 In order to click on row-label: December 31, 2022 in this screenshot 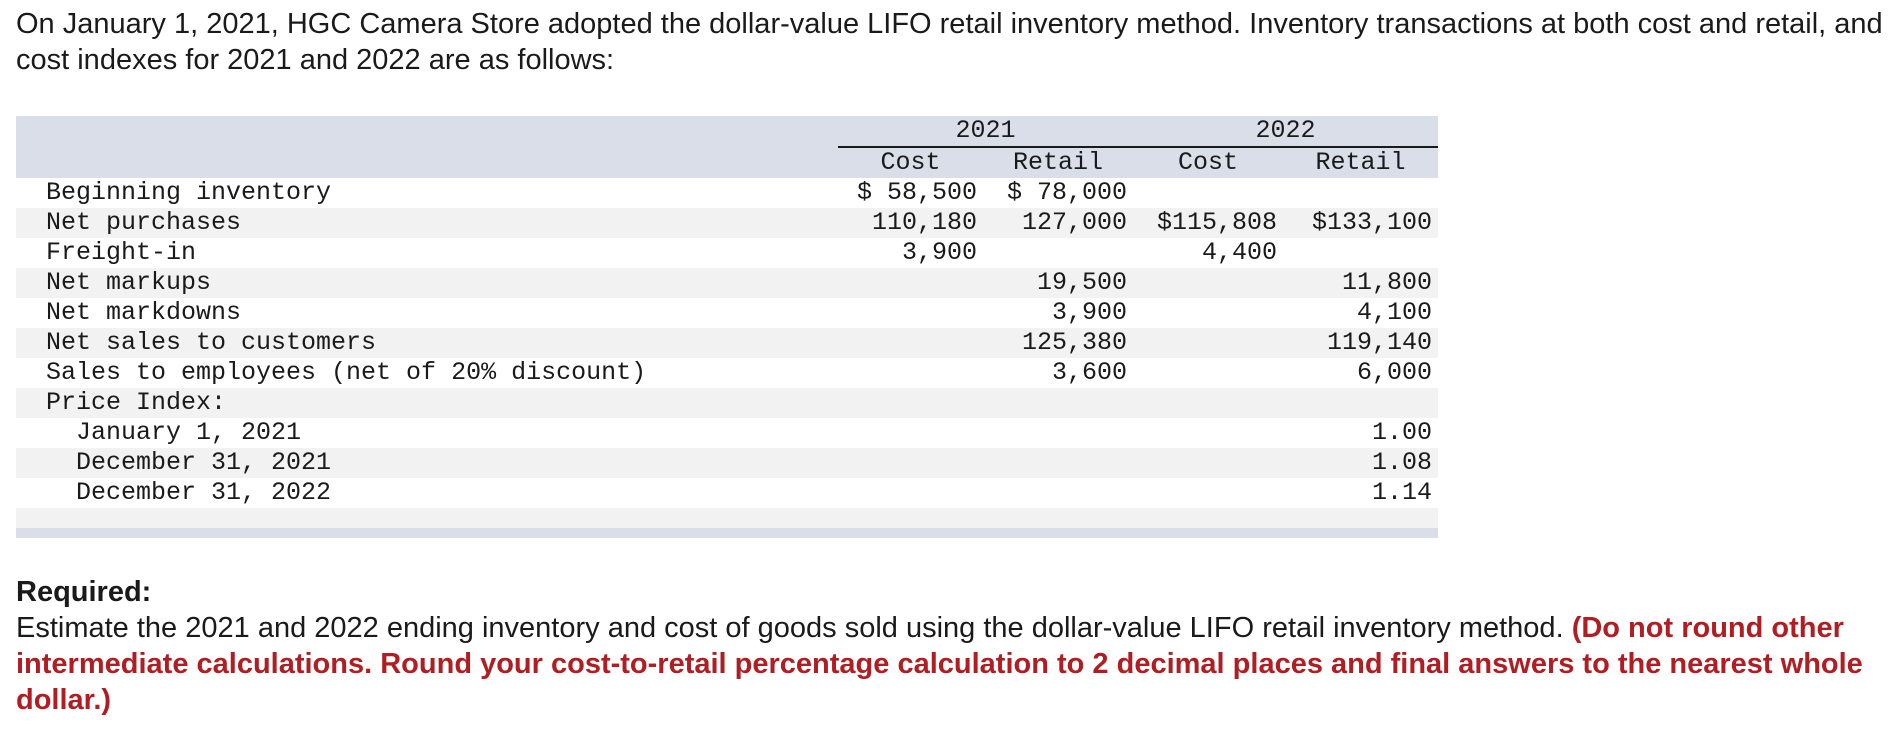, I will do `click(204, 492)`.